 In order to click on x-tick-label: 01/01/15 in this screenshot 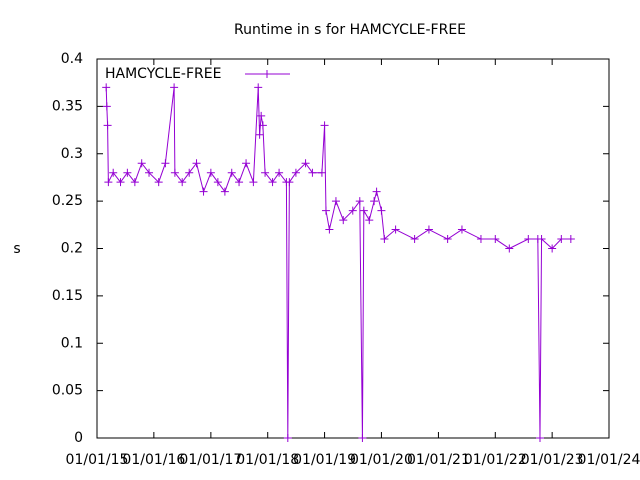, I will do `click(97, 460)`.